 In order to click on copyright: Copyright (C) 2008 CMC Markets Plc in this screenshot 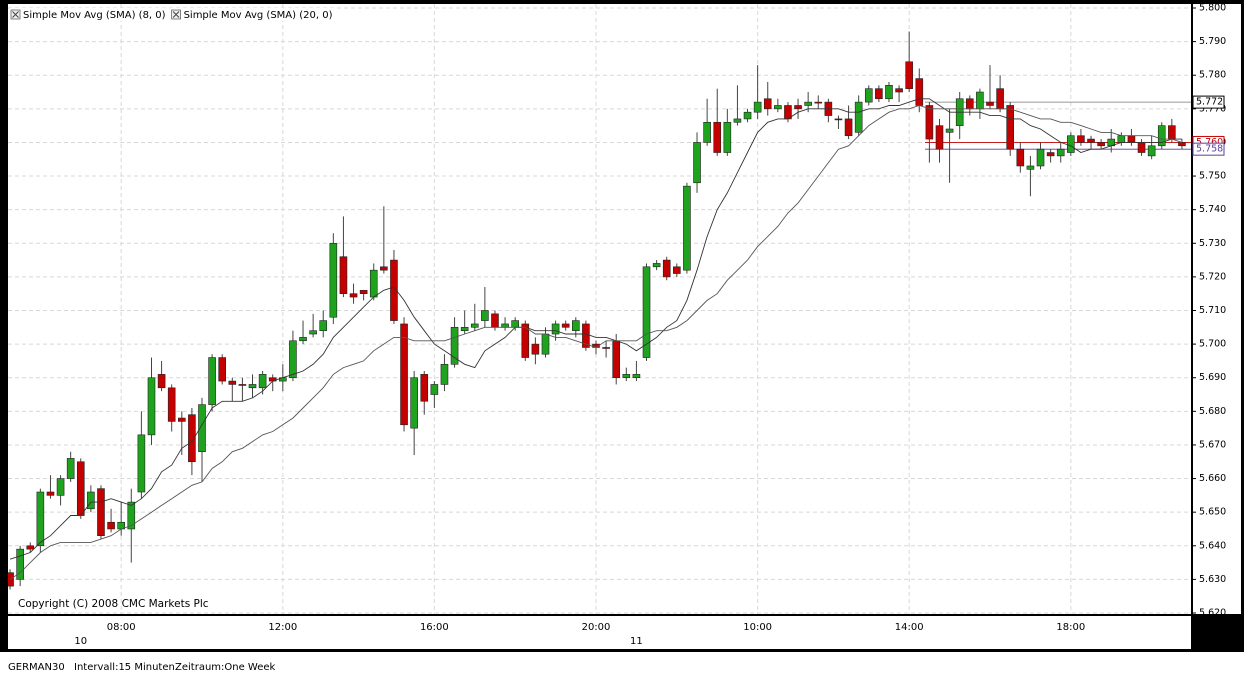, I will do `click(113, 604)`.